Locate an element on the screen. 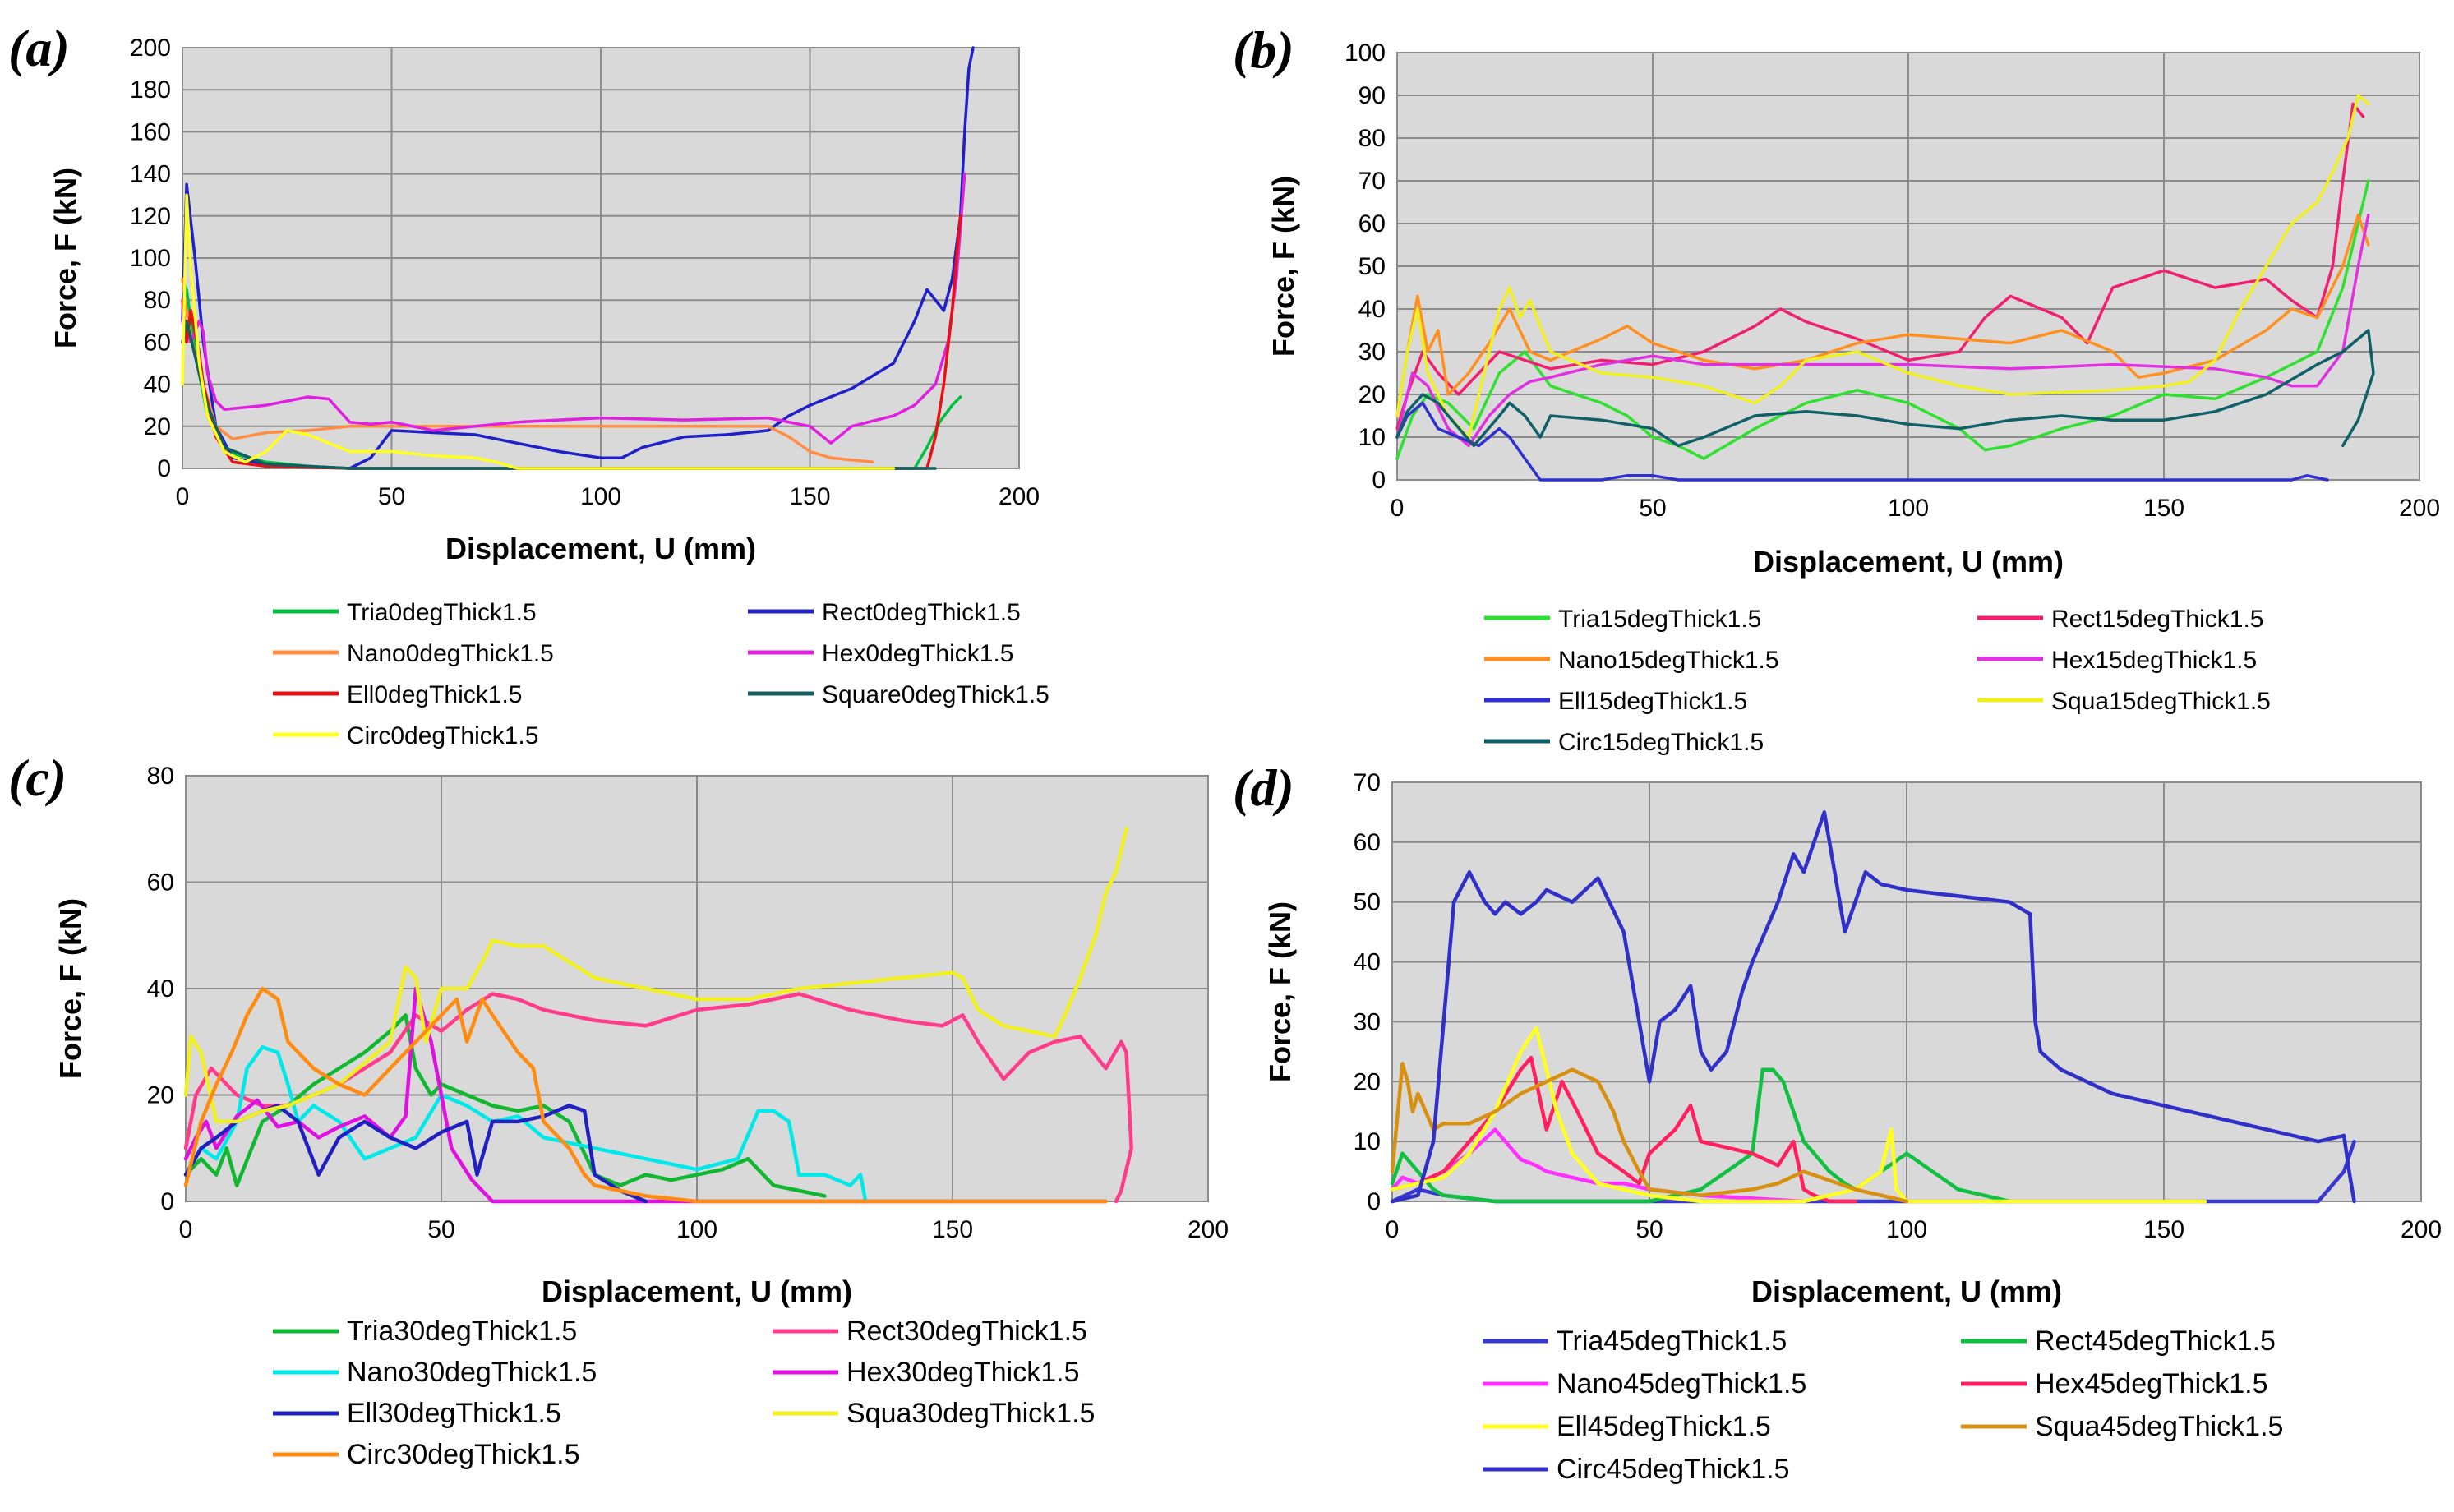 The height and width of the screenshot is (1512, 2454). legend-label: Hex0degThick1.5 is located at coordinates (917, 653).